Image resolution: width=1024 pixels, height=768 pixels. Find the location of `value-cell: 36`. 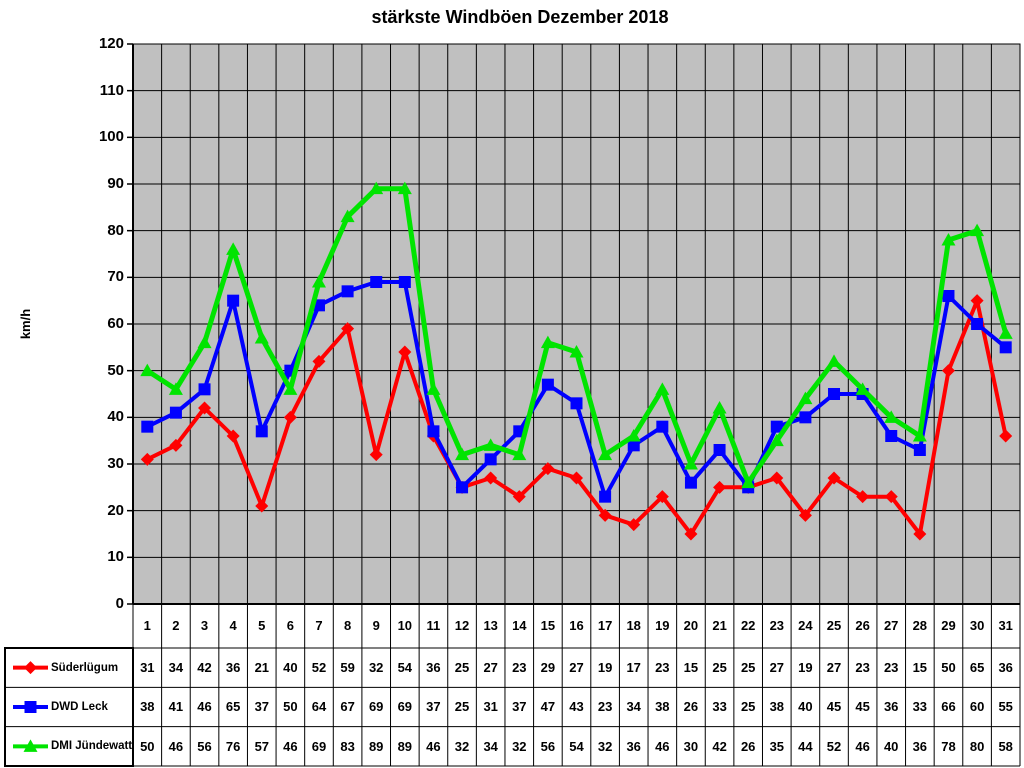

value-cell: 36 is located at coordinates (891, 707).